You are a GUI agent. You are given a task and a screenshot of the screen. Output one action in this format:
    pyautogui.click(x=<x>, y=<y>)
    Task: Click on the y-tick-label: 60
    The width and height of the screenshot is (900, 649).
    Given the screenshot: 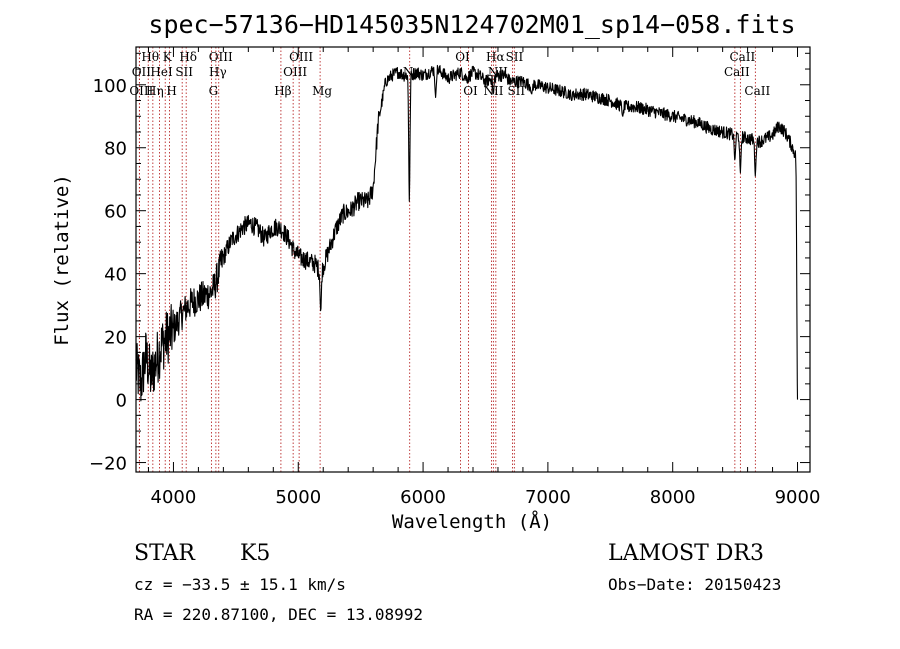 What is the action you would take?
    pyautogui.click(x=115, y=212)
    